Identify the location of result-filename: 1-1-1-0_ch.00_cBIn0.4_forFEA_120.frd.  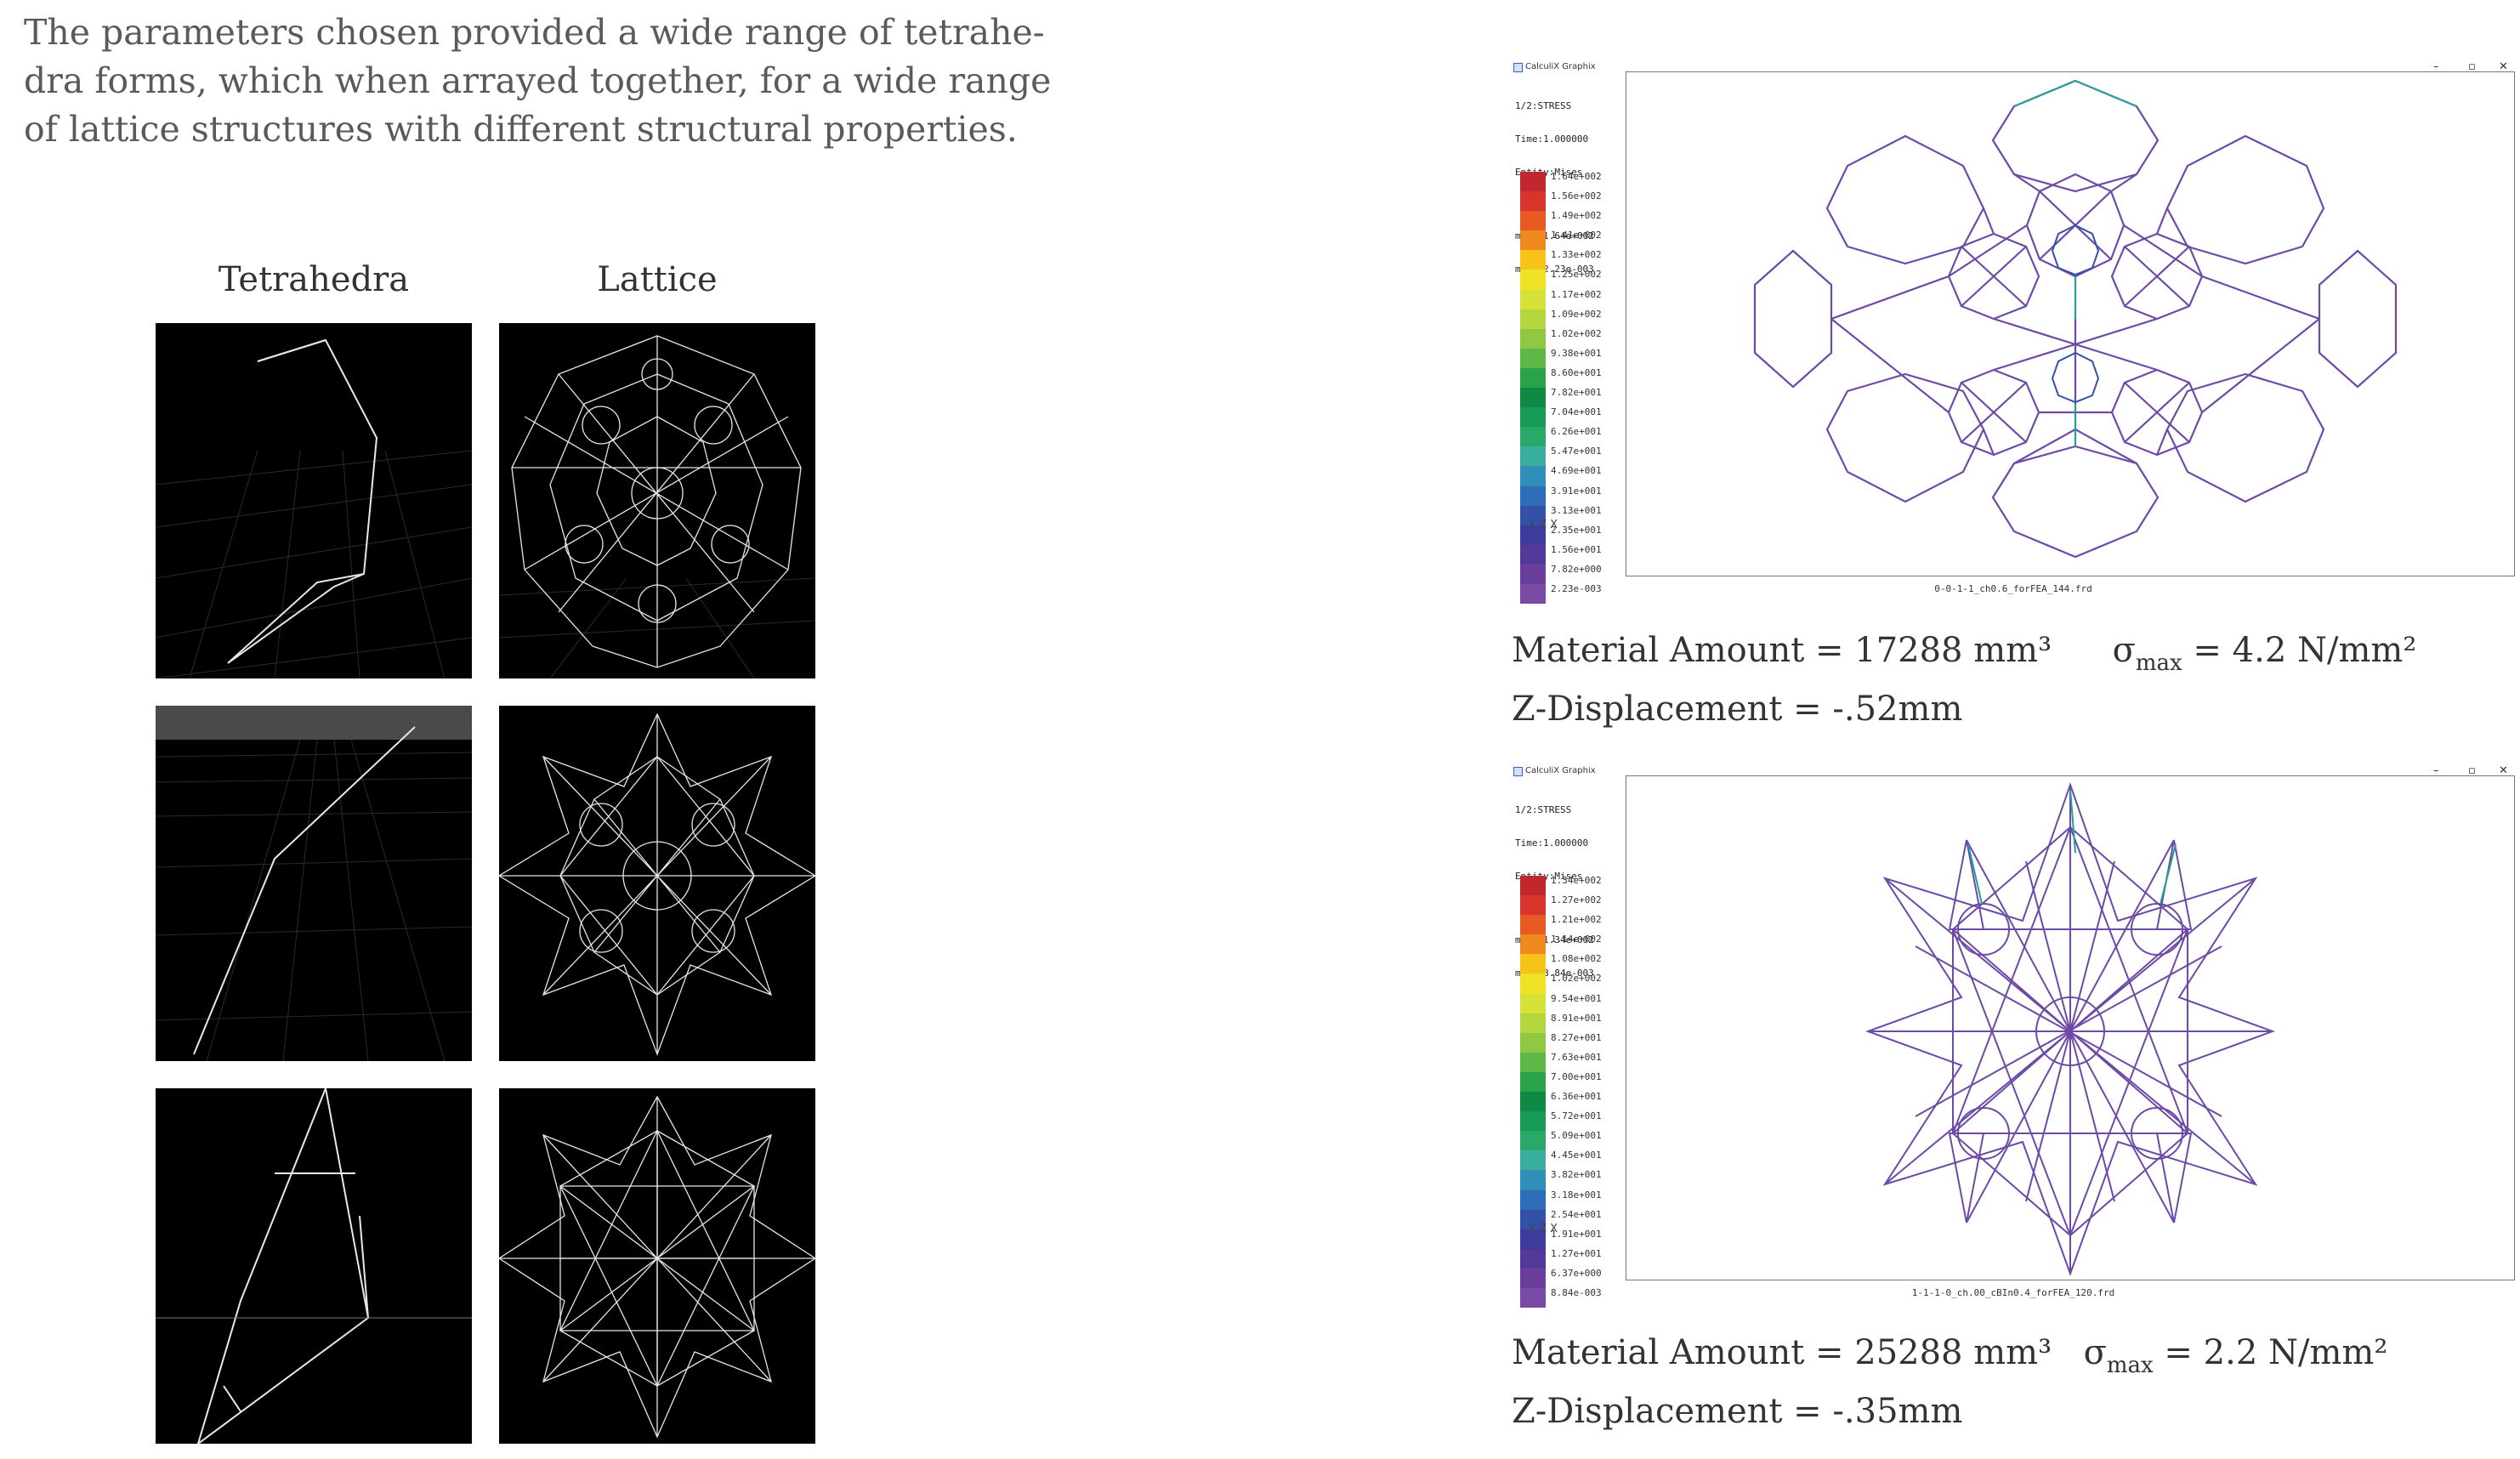
(2013, 1293).